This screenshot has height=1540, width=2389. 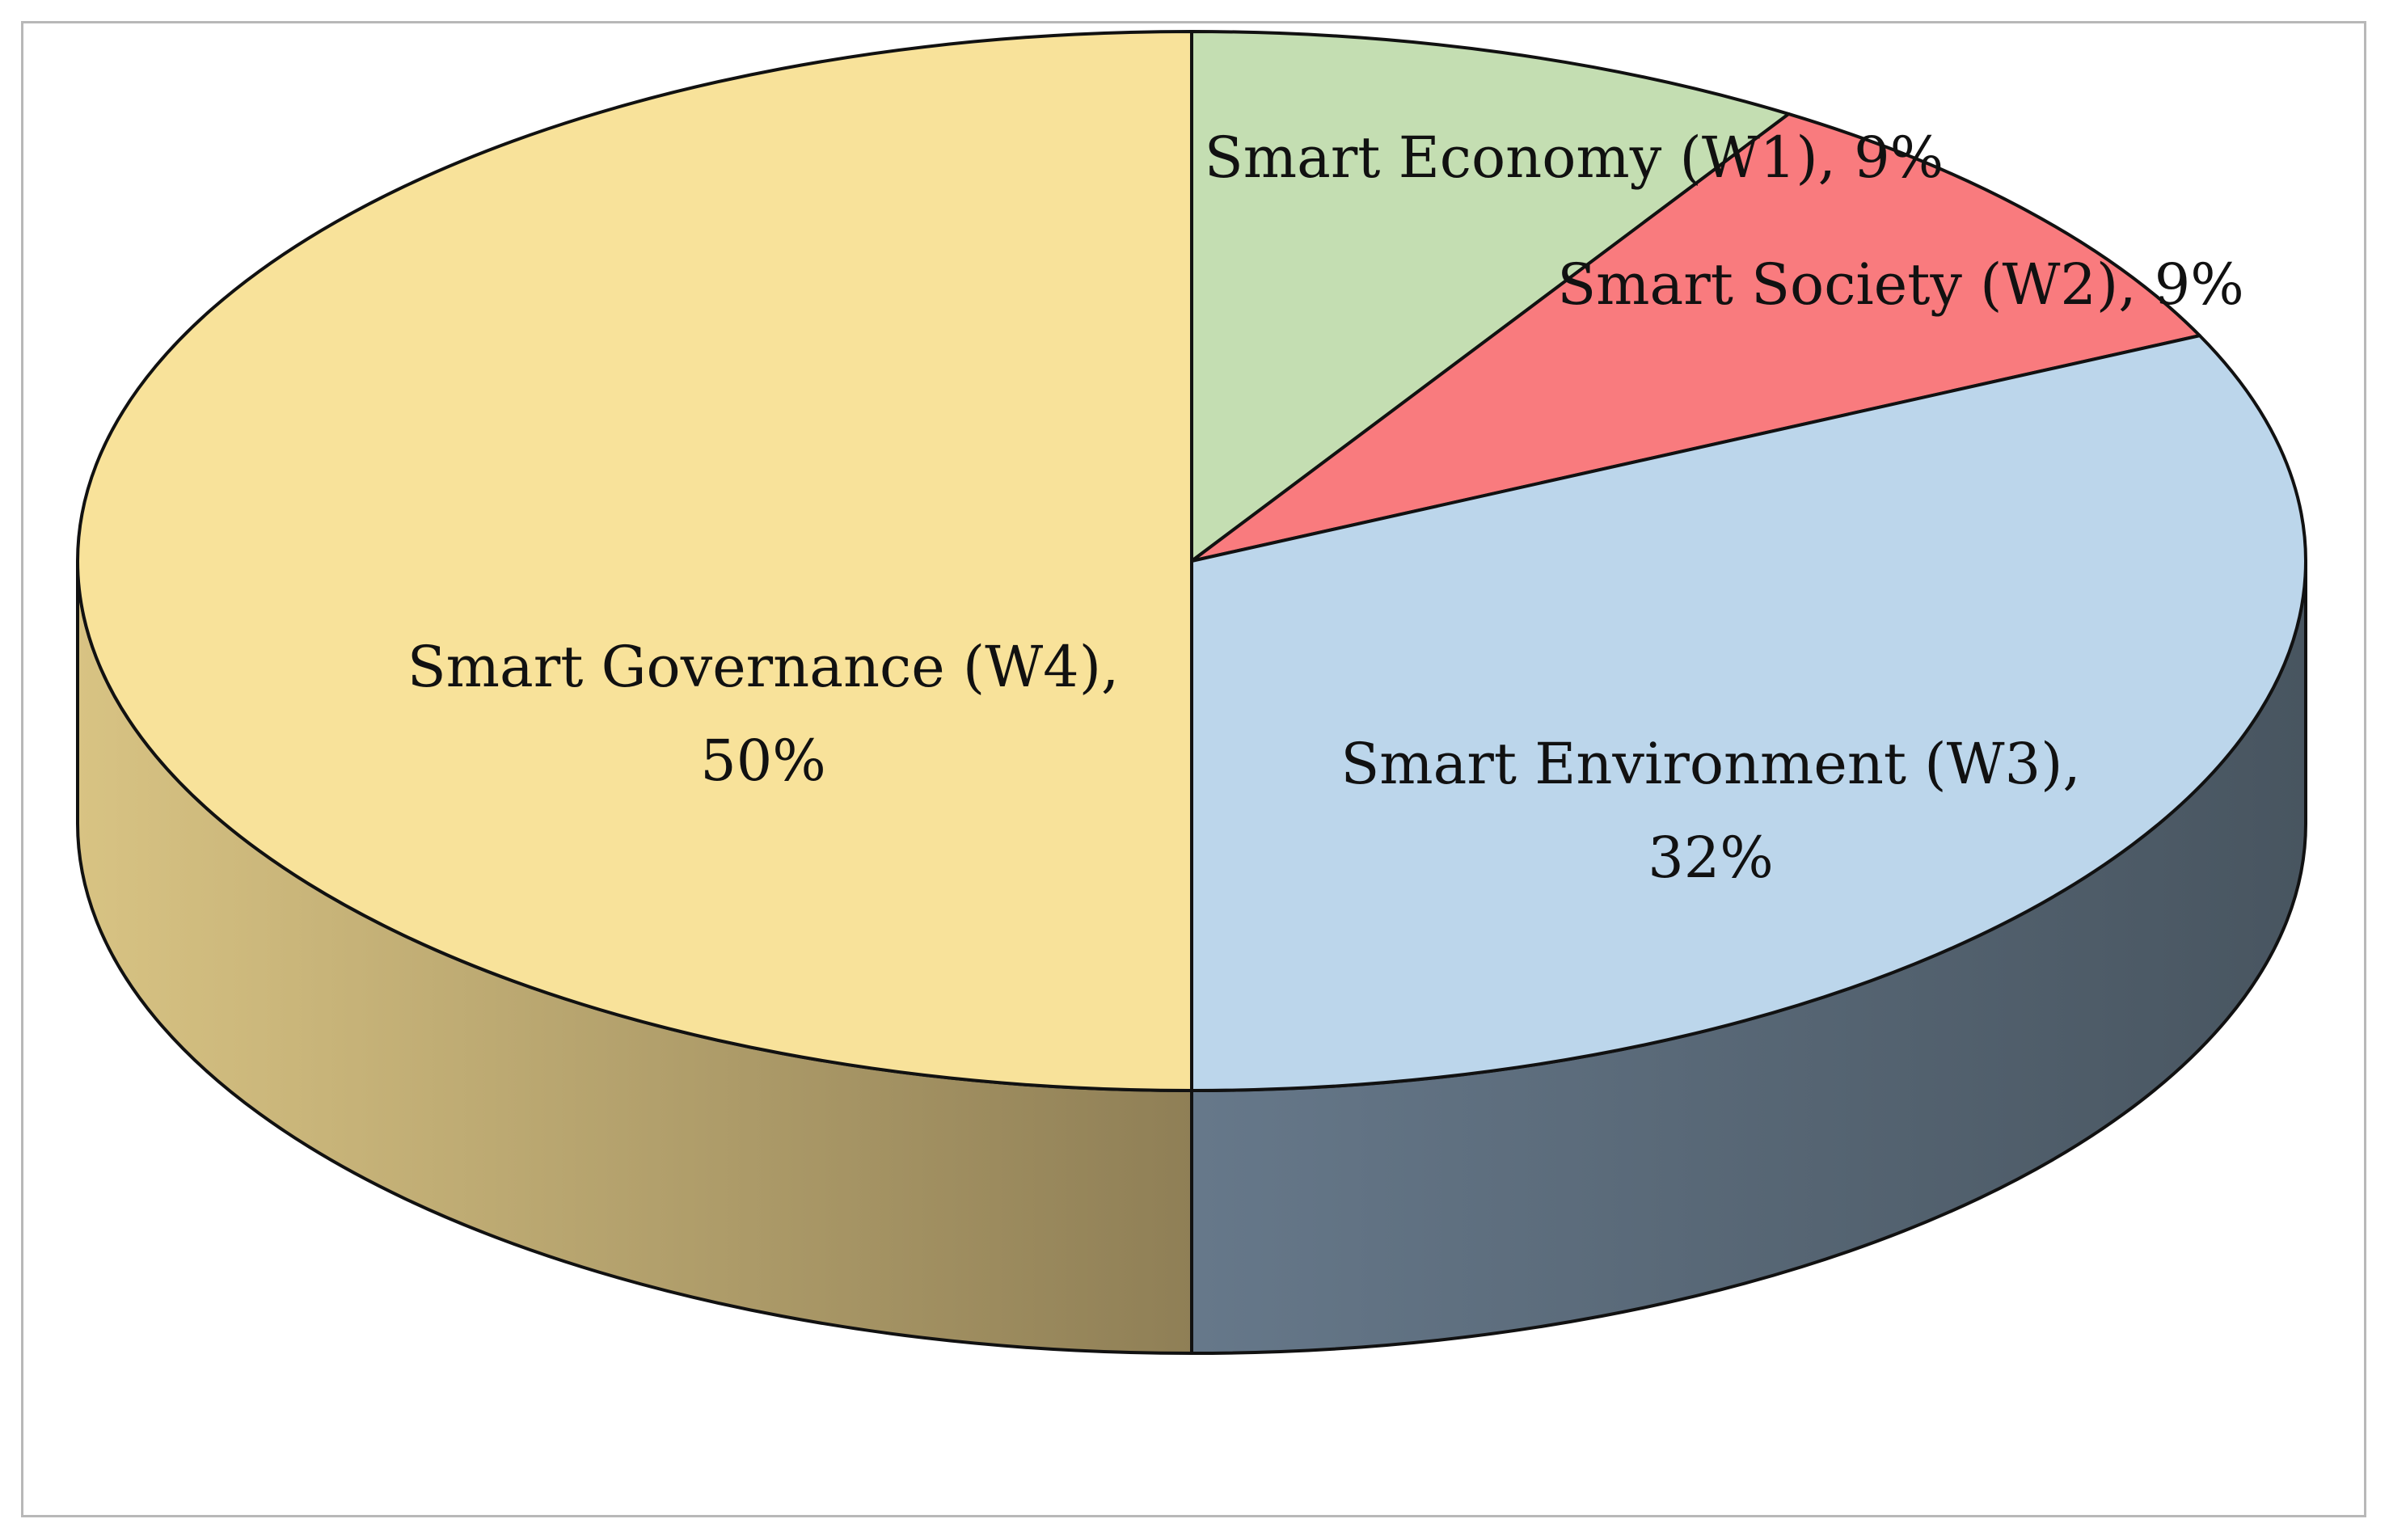 What do you see at coordinates (1710, 811) in the screenshot?
I see `data-label-w3: Smart Environment (W3), 32%` at bounding box center [1710, 811].